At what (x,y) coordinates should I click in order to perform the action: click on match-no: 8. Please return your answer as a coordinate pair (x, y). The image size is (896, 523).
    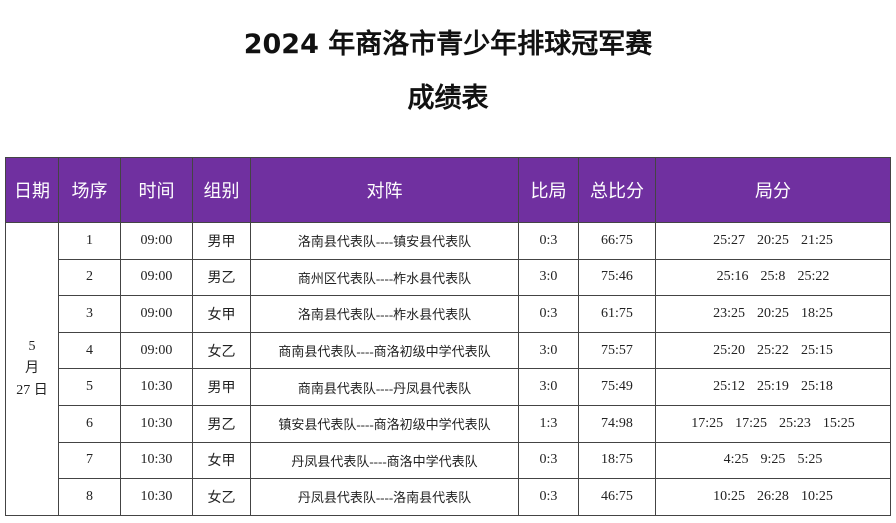
    Looking at the image, I should click on (89, 497).